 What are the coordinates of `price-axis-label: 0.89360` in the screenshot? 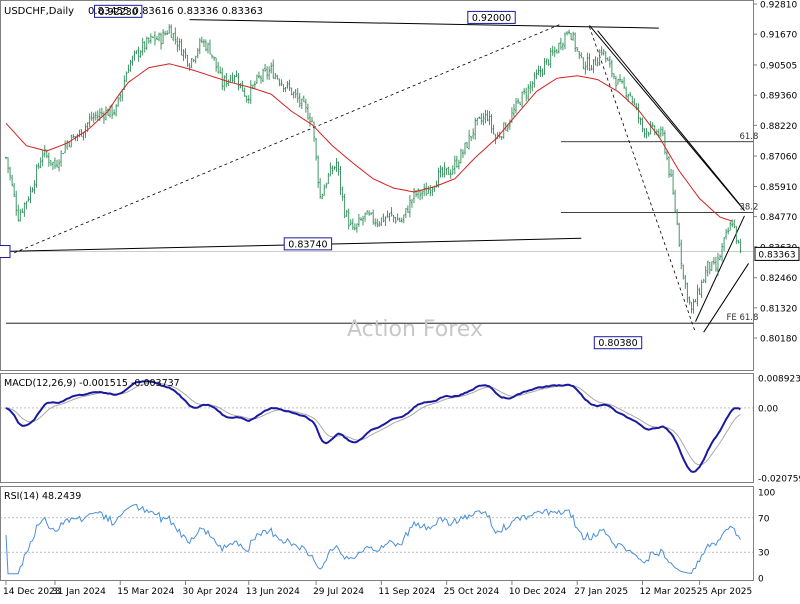 It's located at (778, 97).